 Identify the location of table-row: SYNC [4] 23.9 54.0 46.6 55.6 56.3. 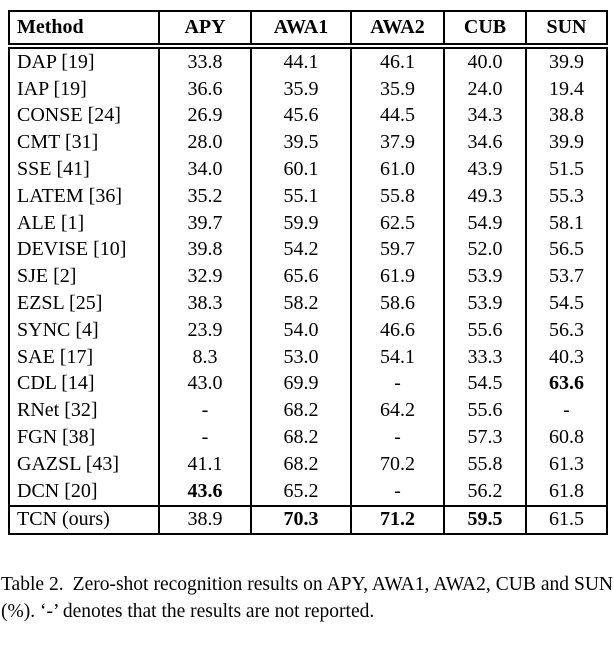
(308, 330).